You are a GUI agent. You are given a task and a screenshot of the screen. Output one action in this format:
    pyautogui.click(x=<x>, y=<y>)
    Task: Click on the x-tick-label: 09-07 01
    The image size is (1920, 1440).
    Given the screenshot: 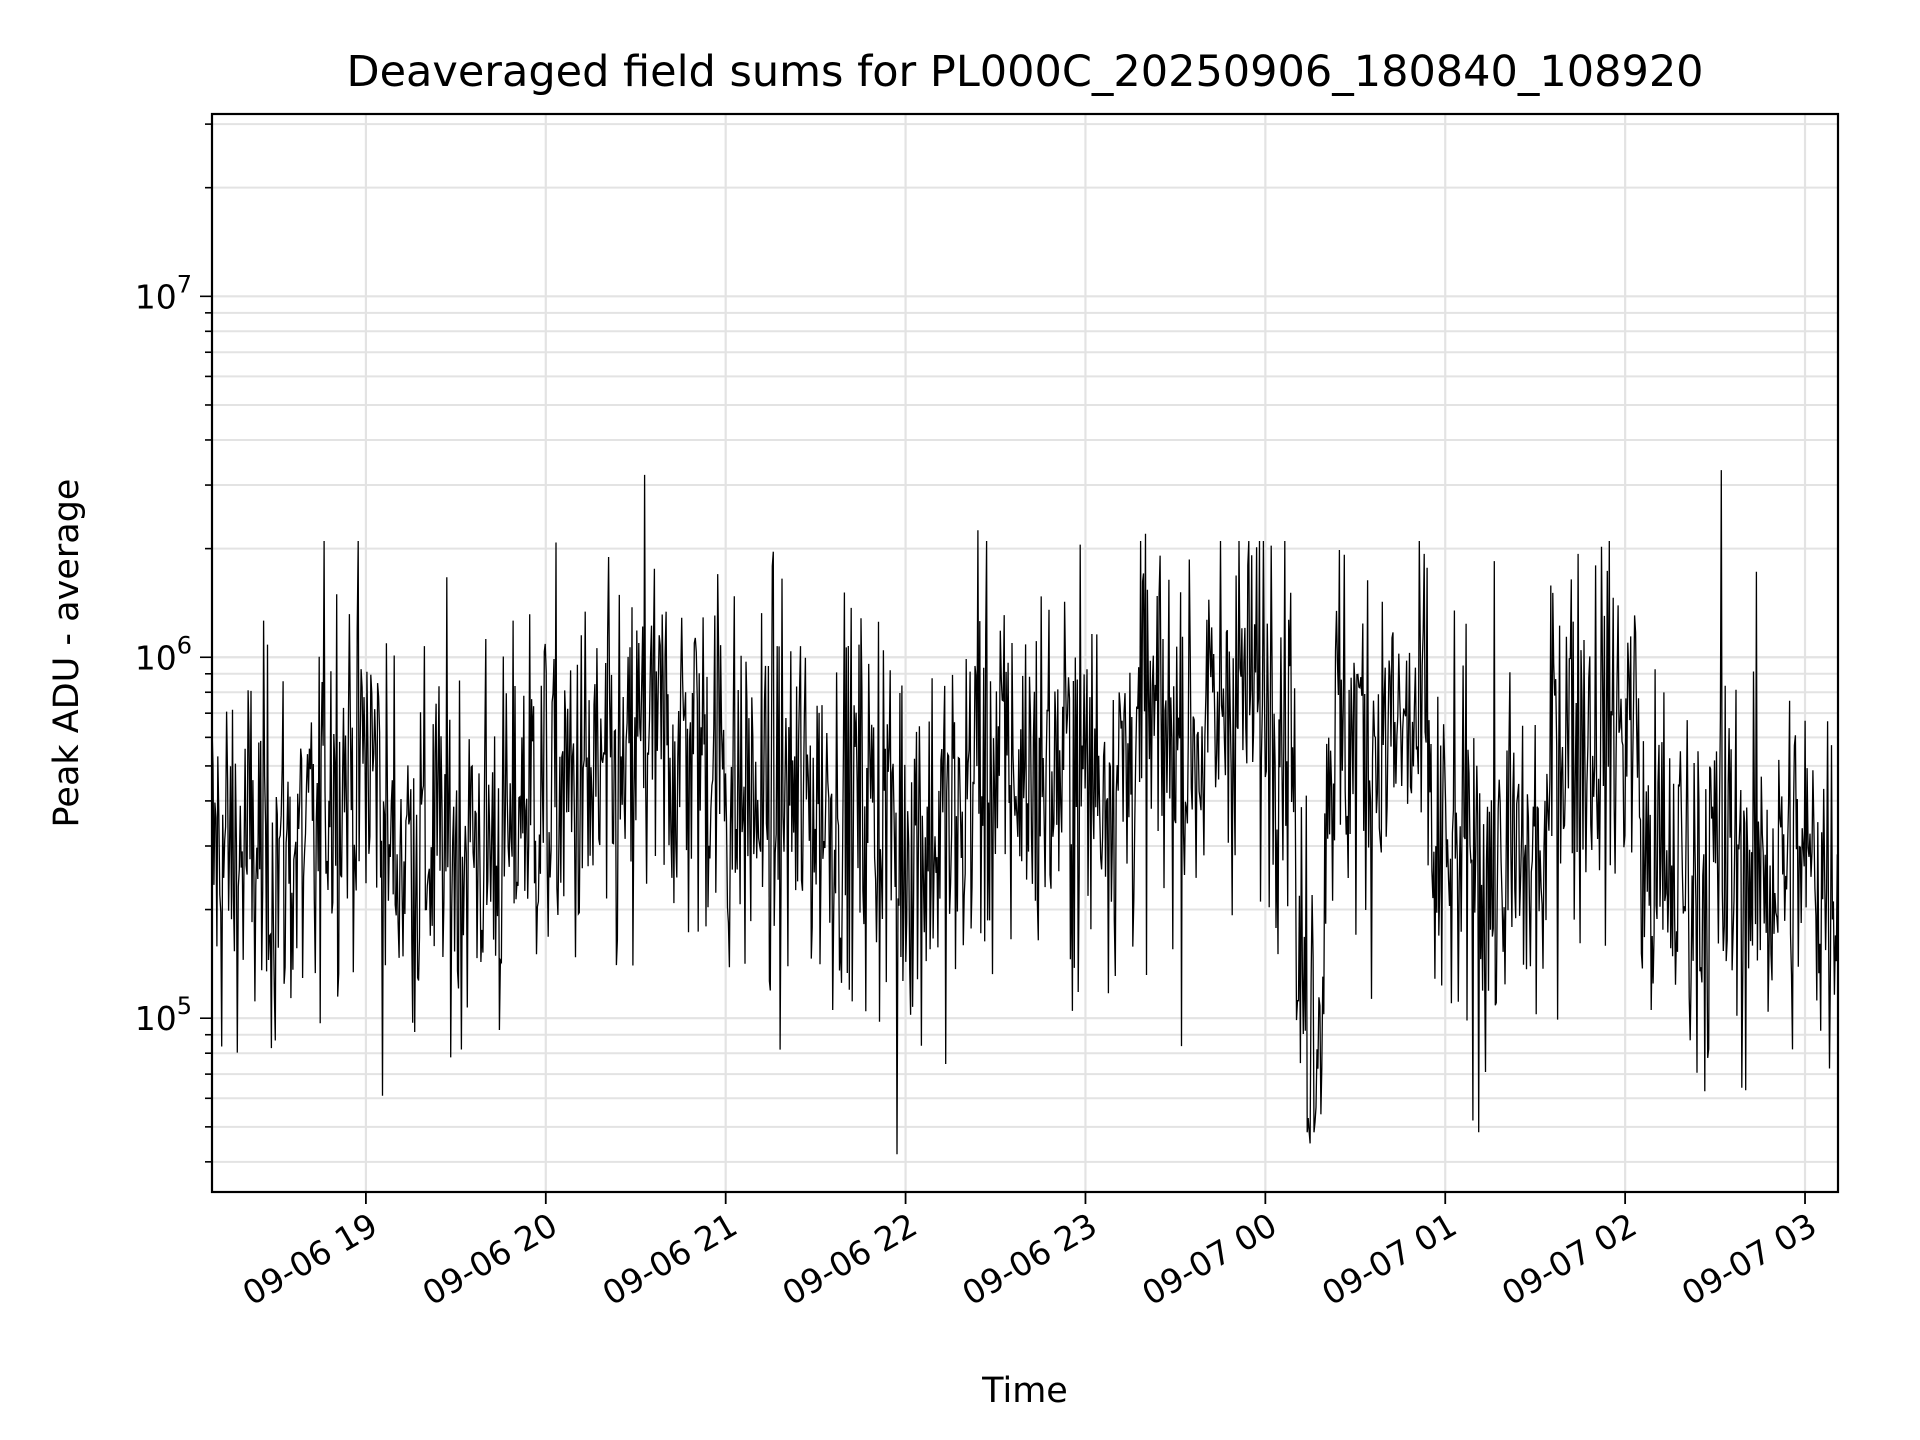 What is the action you would take?
    pyautogui.click(x=1389, y=1259)
    